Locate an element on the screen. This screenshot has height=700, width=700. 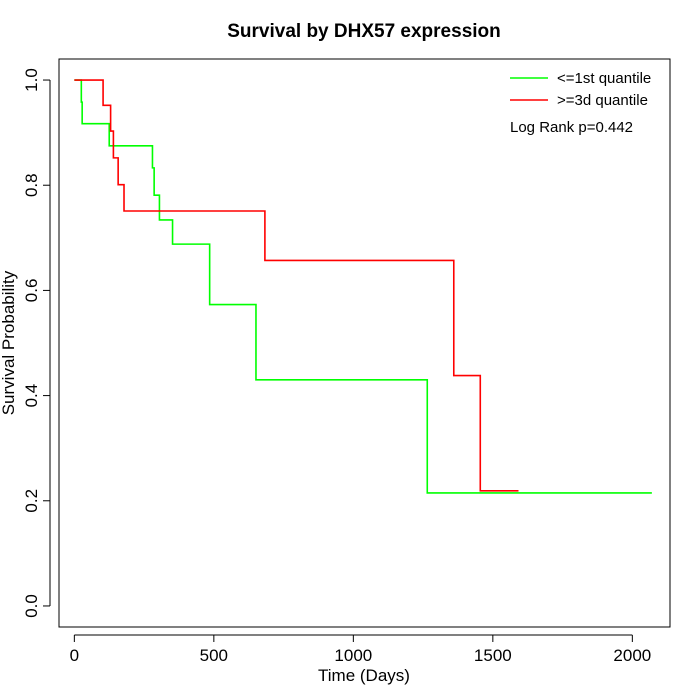
y-tick-label: 0.0 is located at coordinates (31, 606).